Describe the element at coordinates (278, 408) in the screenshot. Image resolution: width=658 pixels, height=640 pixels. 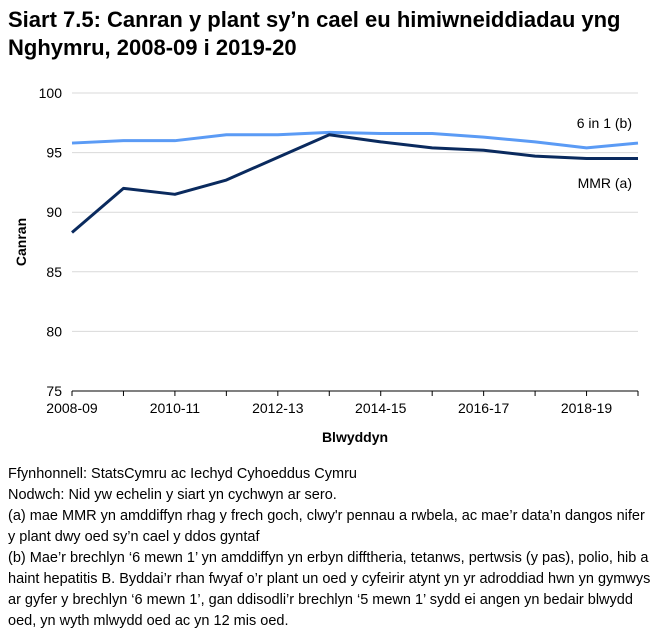
I see `x-tick-label: 2012-13` at that location.